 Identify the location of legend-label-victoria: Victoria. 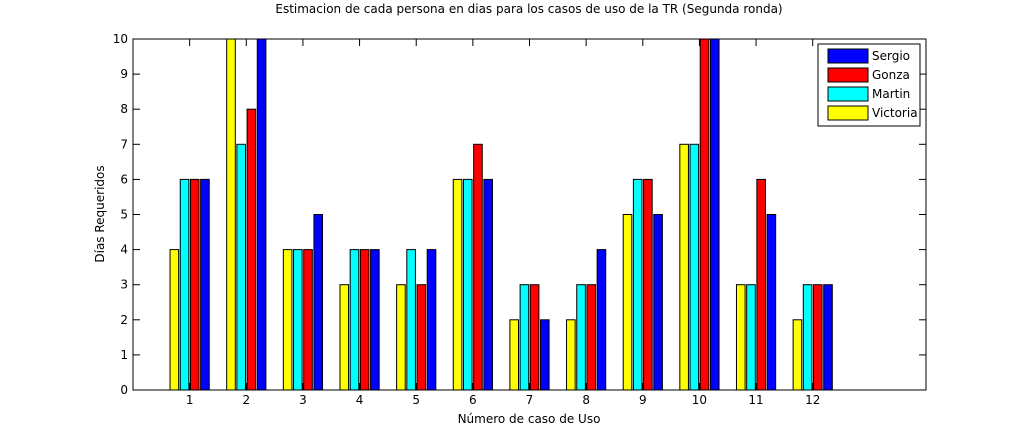
(895, 113).